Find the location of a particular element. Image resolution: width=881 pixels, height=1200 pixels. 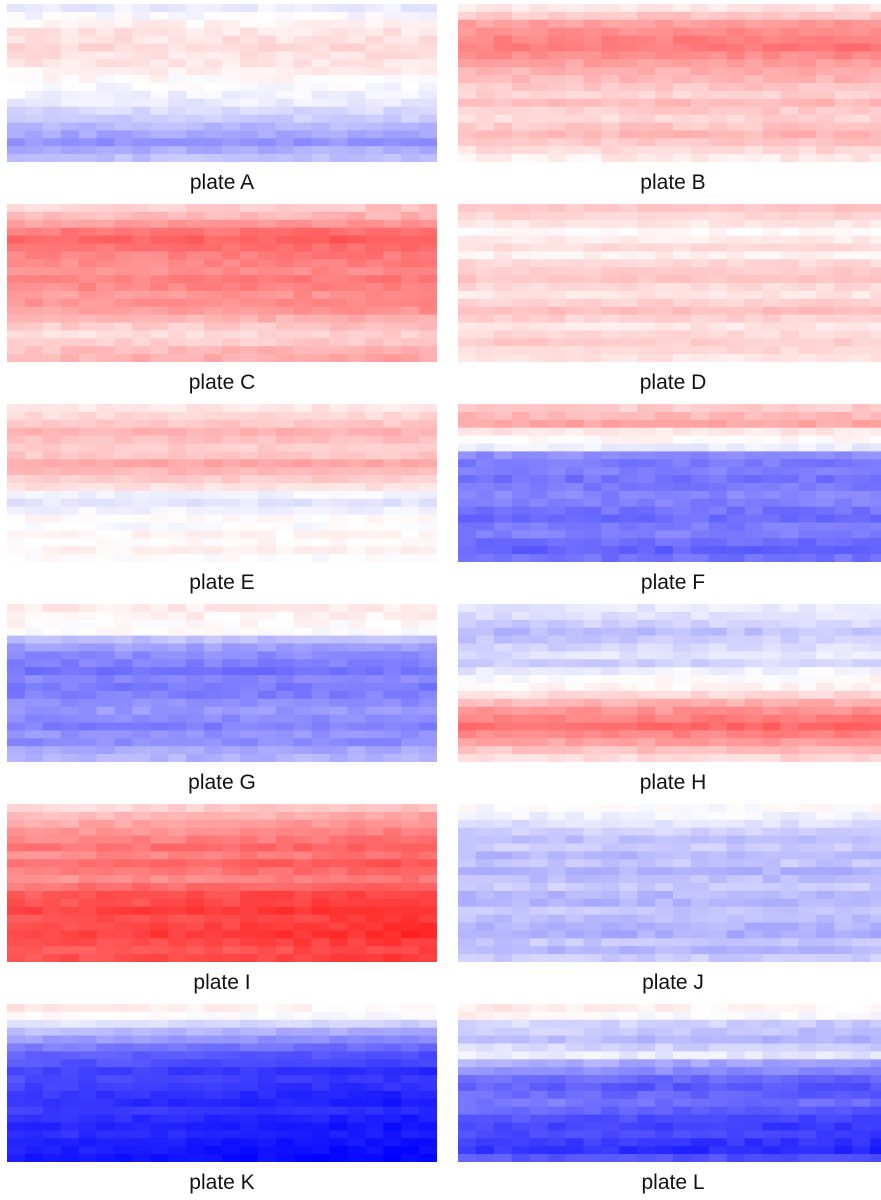

heatmap is located at coordinates (669, 283).